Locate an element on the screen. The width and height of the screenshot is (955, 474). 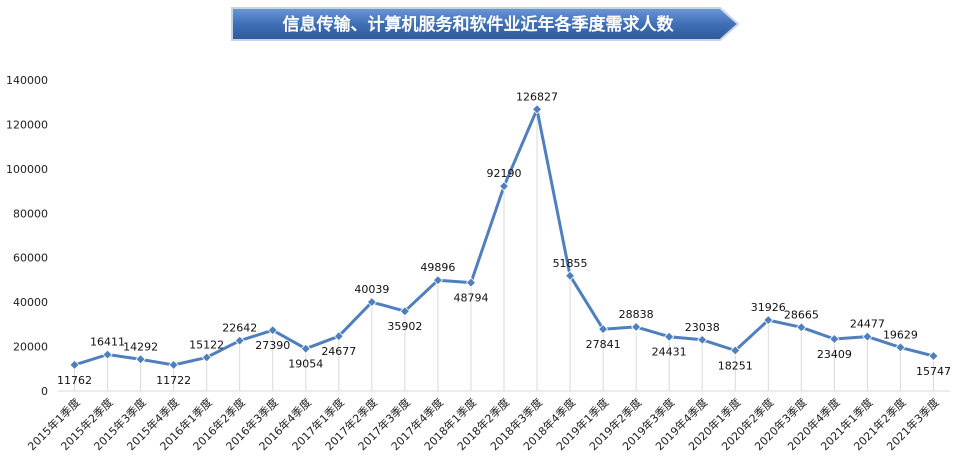
data-label: 15122 is located at coordinates (206, 344).